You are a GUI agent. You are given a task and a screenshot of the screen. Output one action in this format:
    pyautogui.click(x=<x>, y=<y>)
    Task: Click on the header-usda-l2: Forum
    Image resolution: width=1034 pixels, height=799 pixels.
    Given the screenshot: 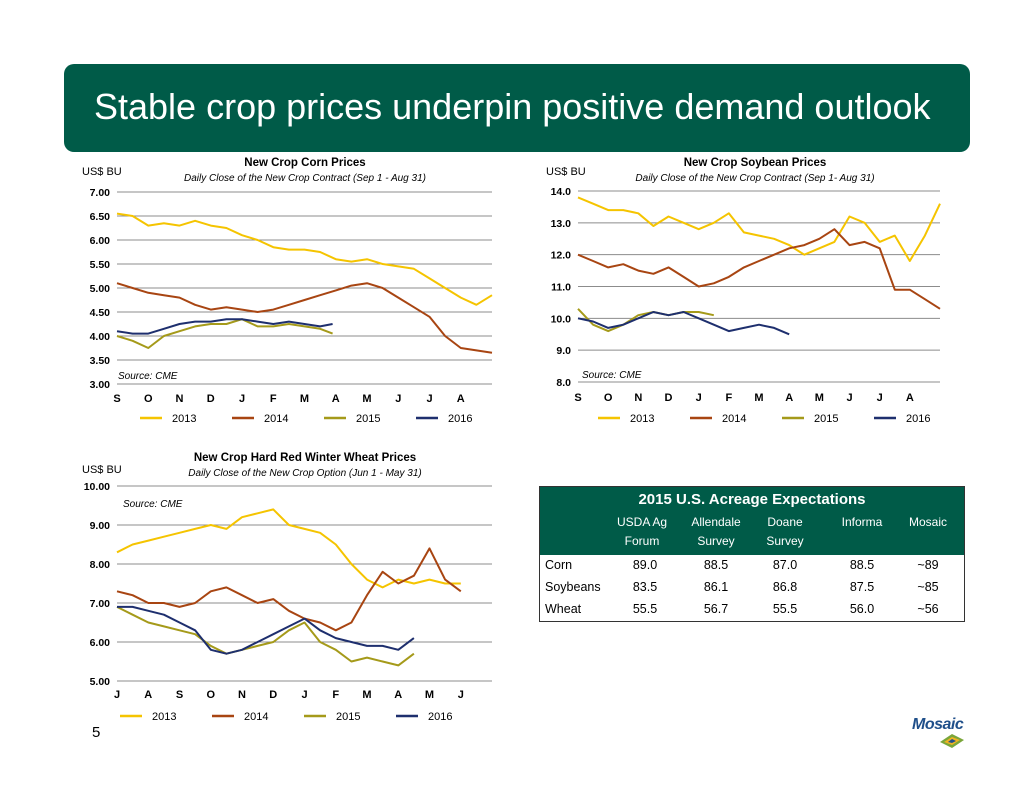 What is the action you would take?
    pyautogui.click(x=642, y=541)
    